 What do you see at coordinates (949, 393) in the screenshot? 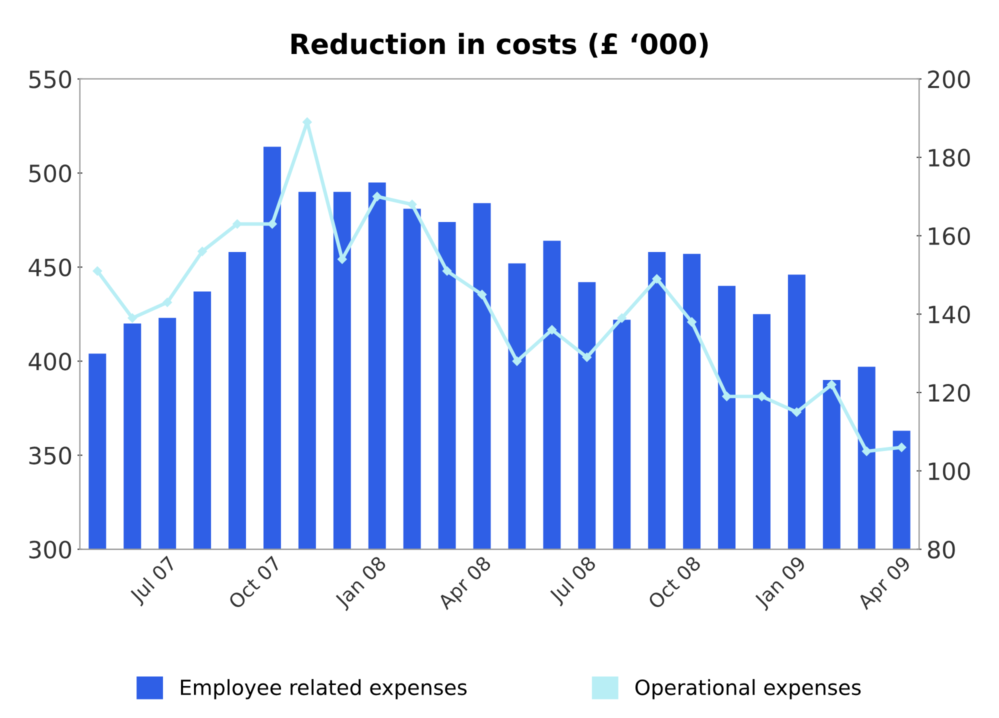
I see `y2-tick-label: 120` at bounding box center [949, 393].